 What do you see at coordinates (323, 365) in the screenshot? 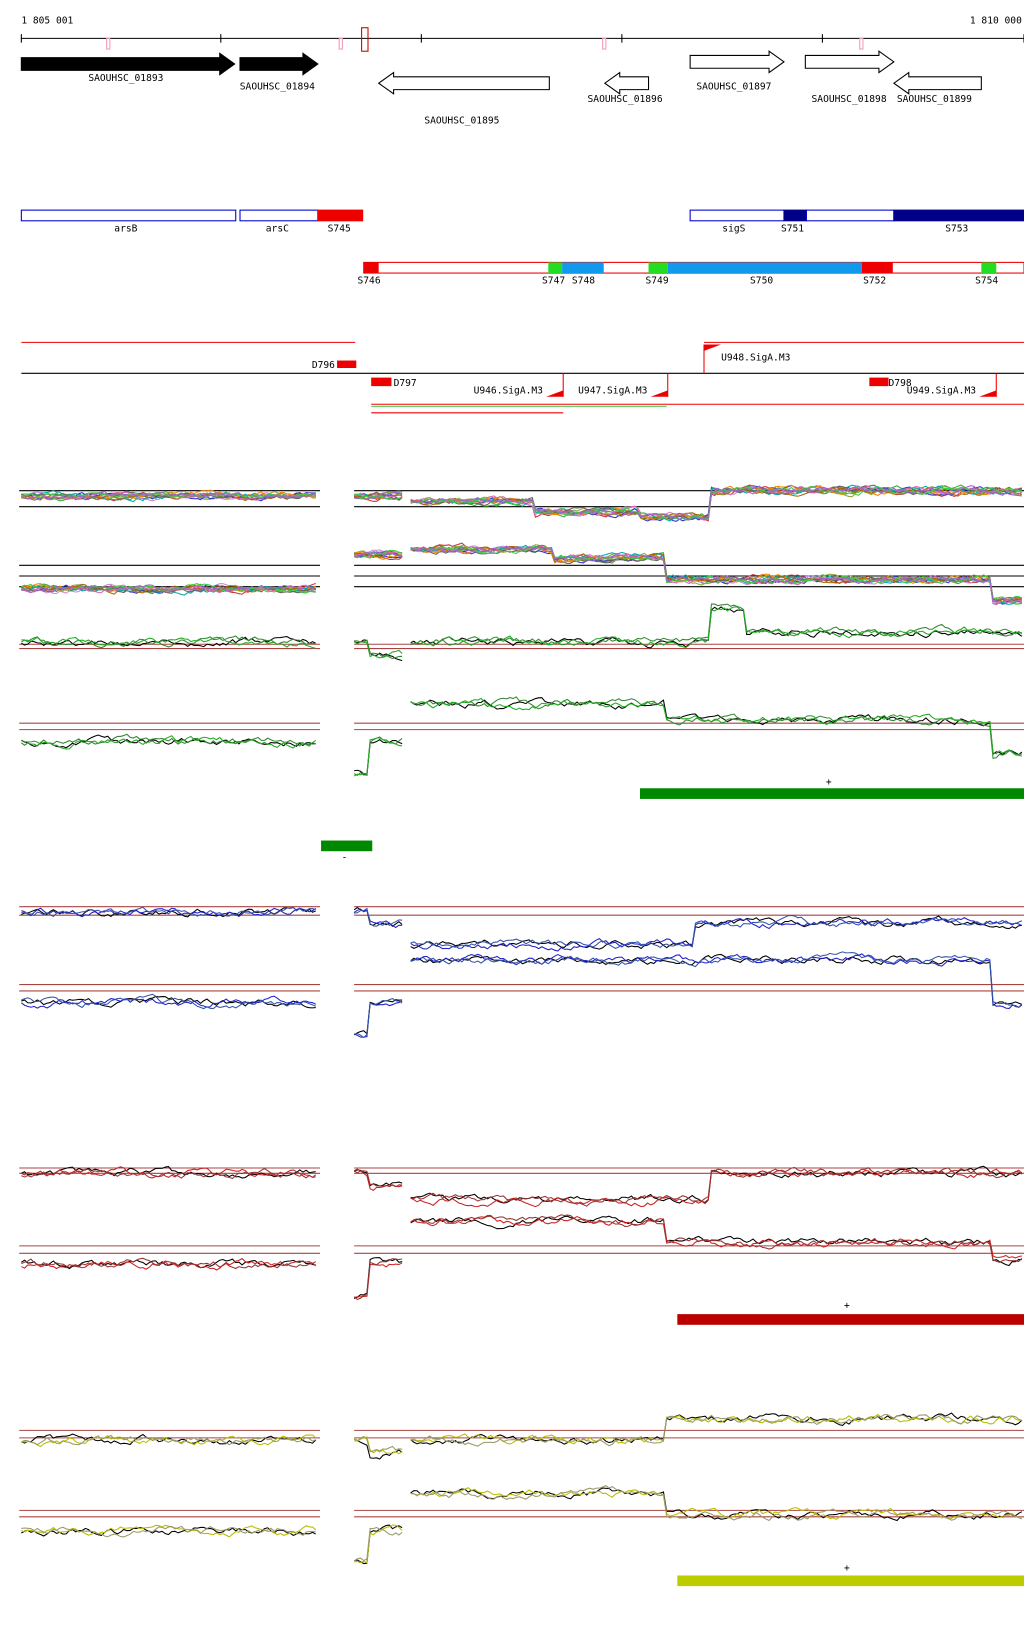
I see `label: D796` at bounding box center [323, 365].